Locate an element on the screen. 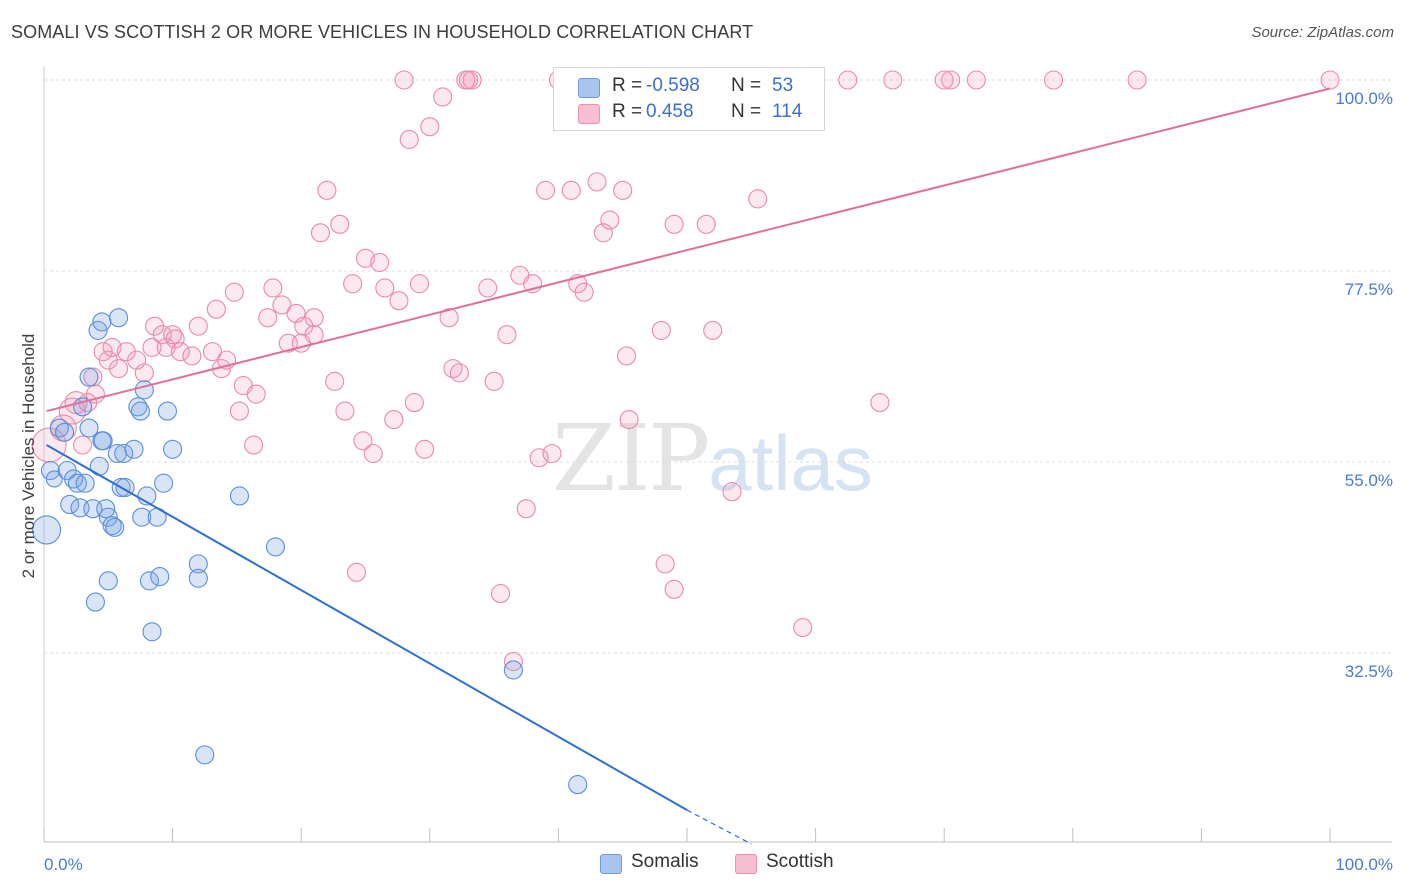 The width and height of the screenshot is (1406, 892). legend-n-value: 114 is located at coordinates (787, 111).